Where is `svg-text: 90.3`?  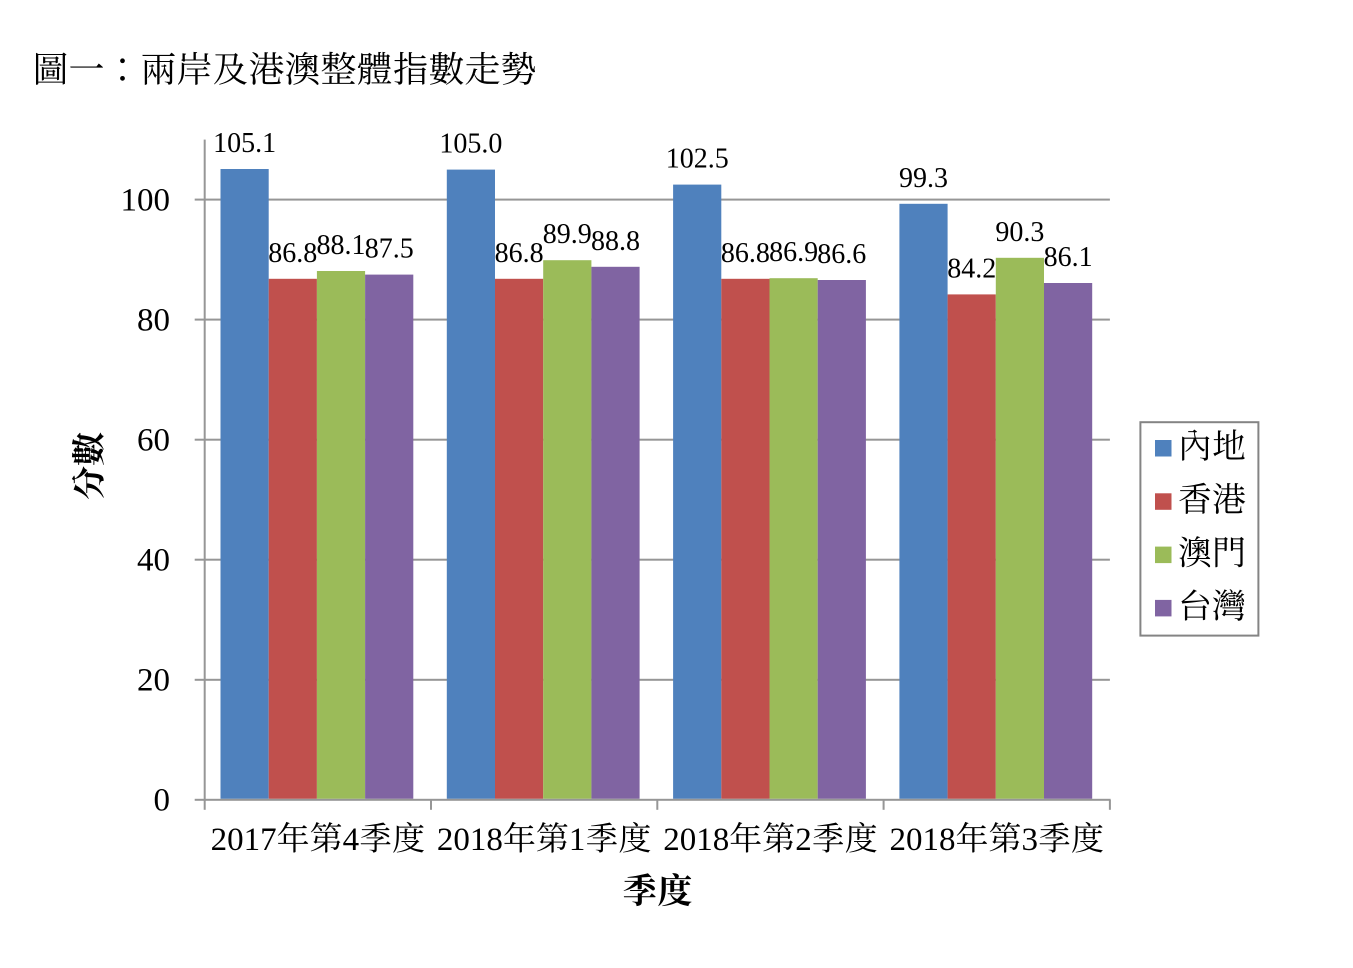
svg-text: 90.3 is located at coordinates (1019, 232).